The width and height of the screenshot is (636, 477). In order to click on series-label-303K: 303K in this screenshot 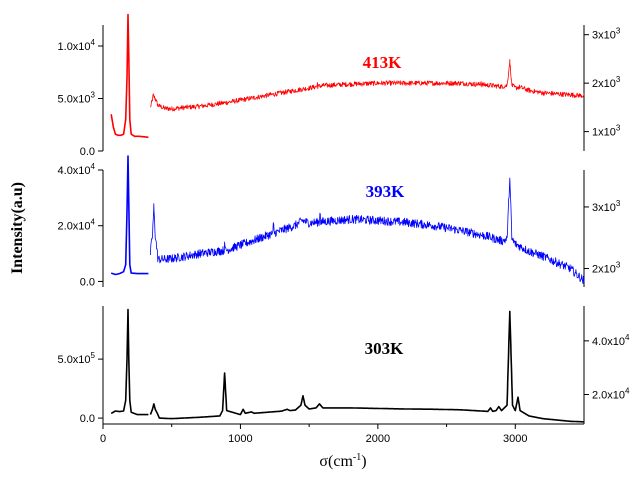, I will do `click(385, 348)`.